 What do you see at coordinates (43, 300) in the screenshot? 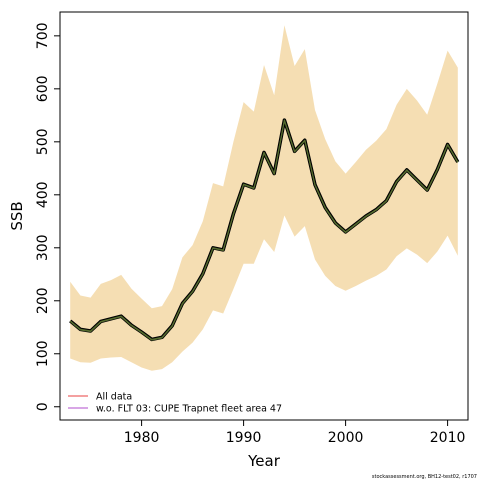
I see `y-tick-label: 200` at bounding box center [43, 300].